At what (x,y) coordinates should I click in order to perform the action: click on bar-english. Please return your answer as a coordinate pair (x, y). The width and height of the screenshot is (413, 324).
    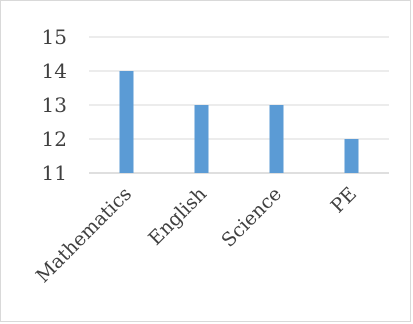
    Looking at the image, I should click on (201, 139).